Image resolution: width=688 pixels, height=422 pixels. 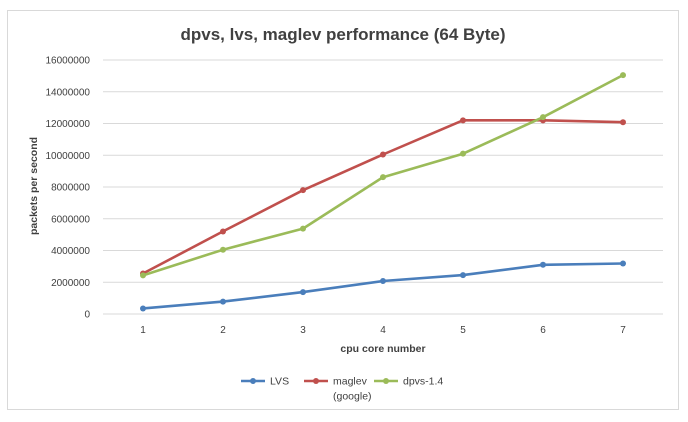 What do you see at coordinates (34, 186) in the screenshot?
I see `y-axis-label: packets per second` at bounding box center [34, 186].